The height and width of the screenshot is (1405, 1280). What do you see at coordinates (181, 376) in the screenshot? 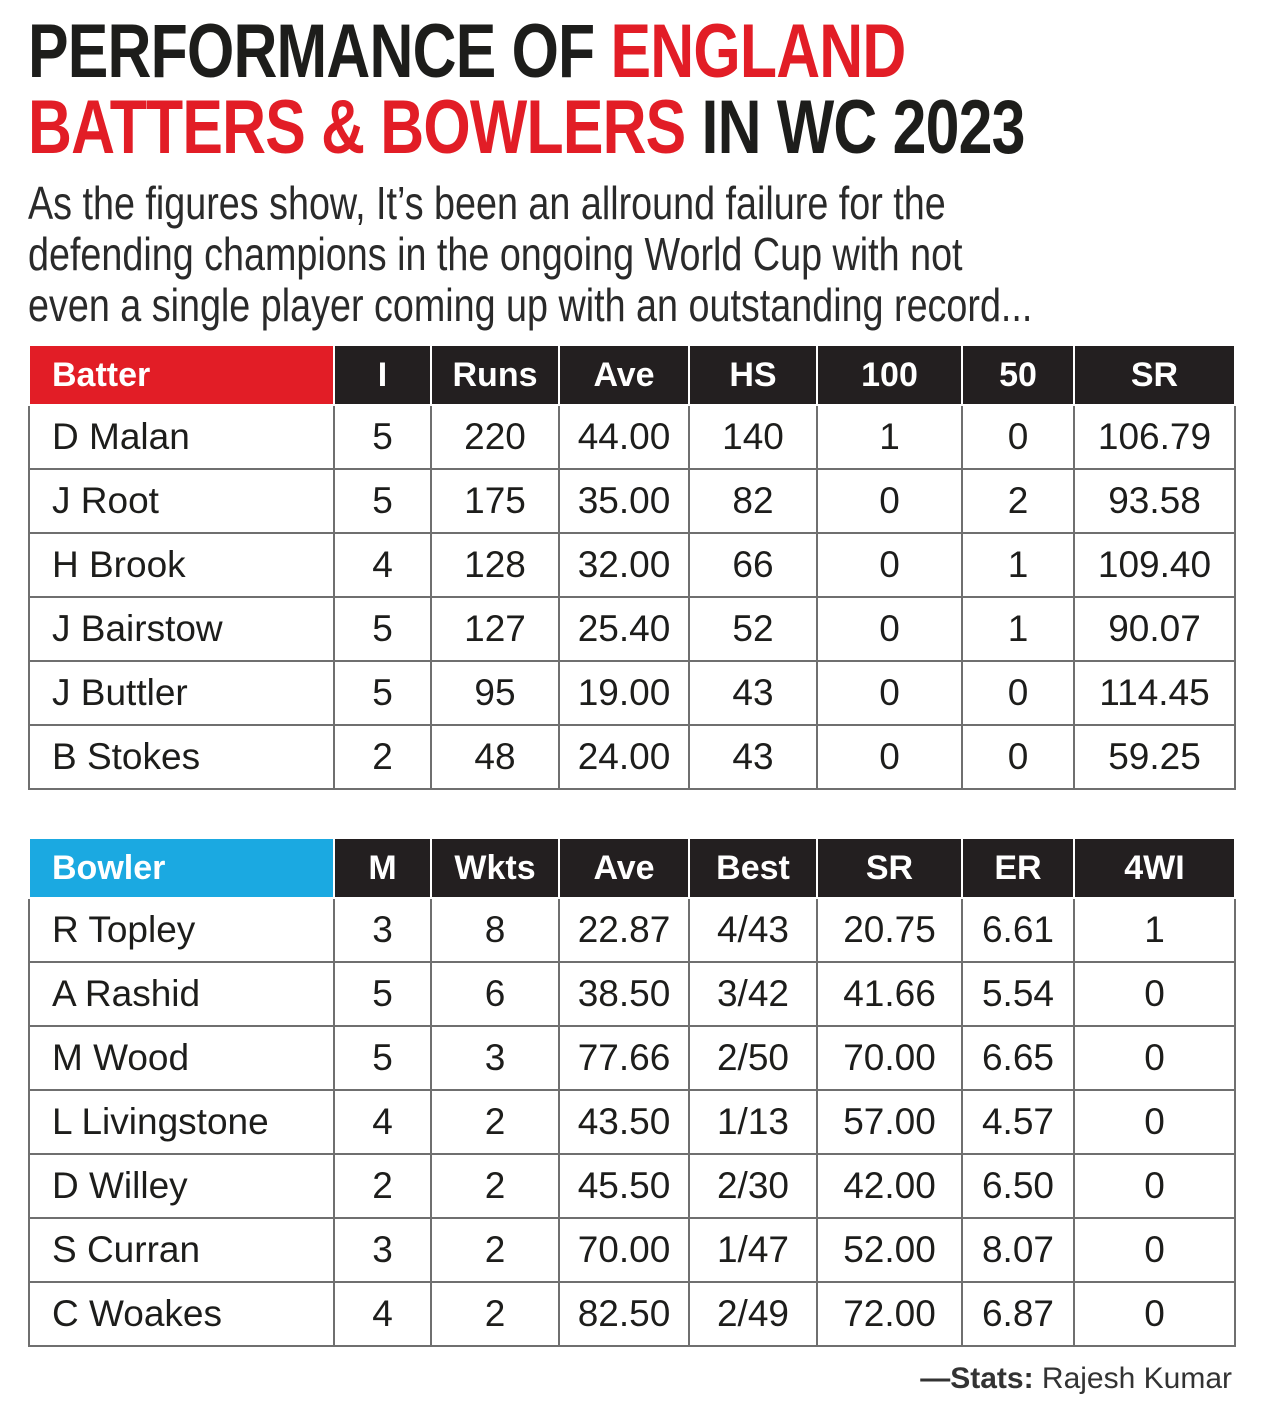
I see `column-header: Batter` at bounding box center [181, 376].